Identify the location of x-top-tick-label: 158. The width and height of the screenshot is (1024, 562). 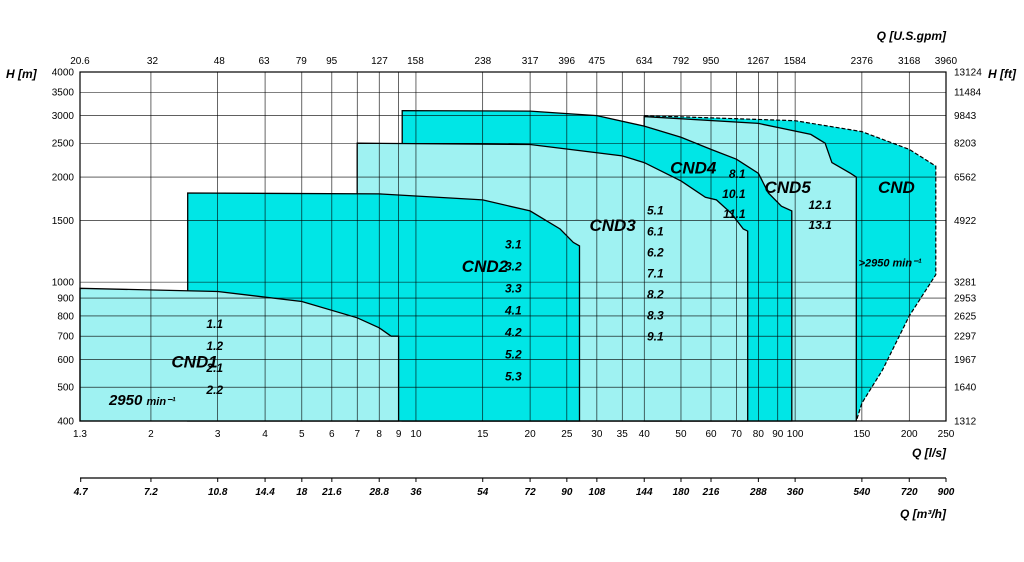
(415, 61).